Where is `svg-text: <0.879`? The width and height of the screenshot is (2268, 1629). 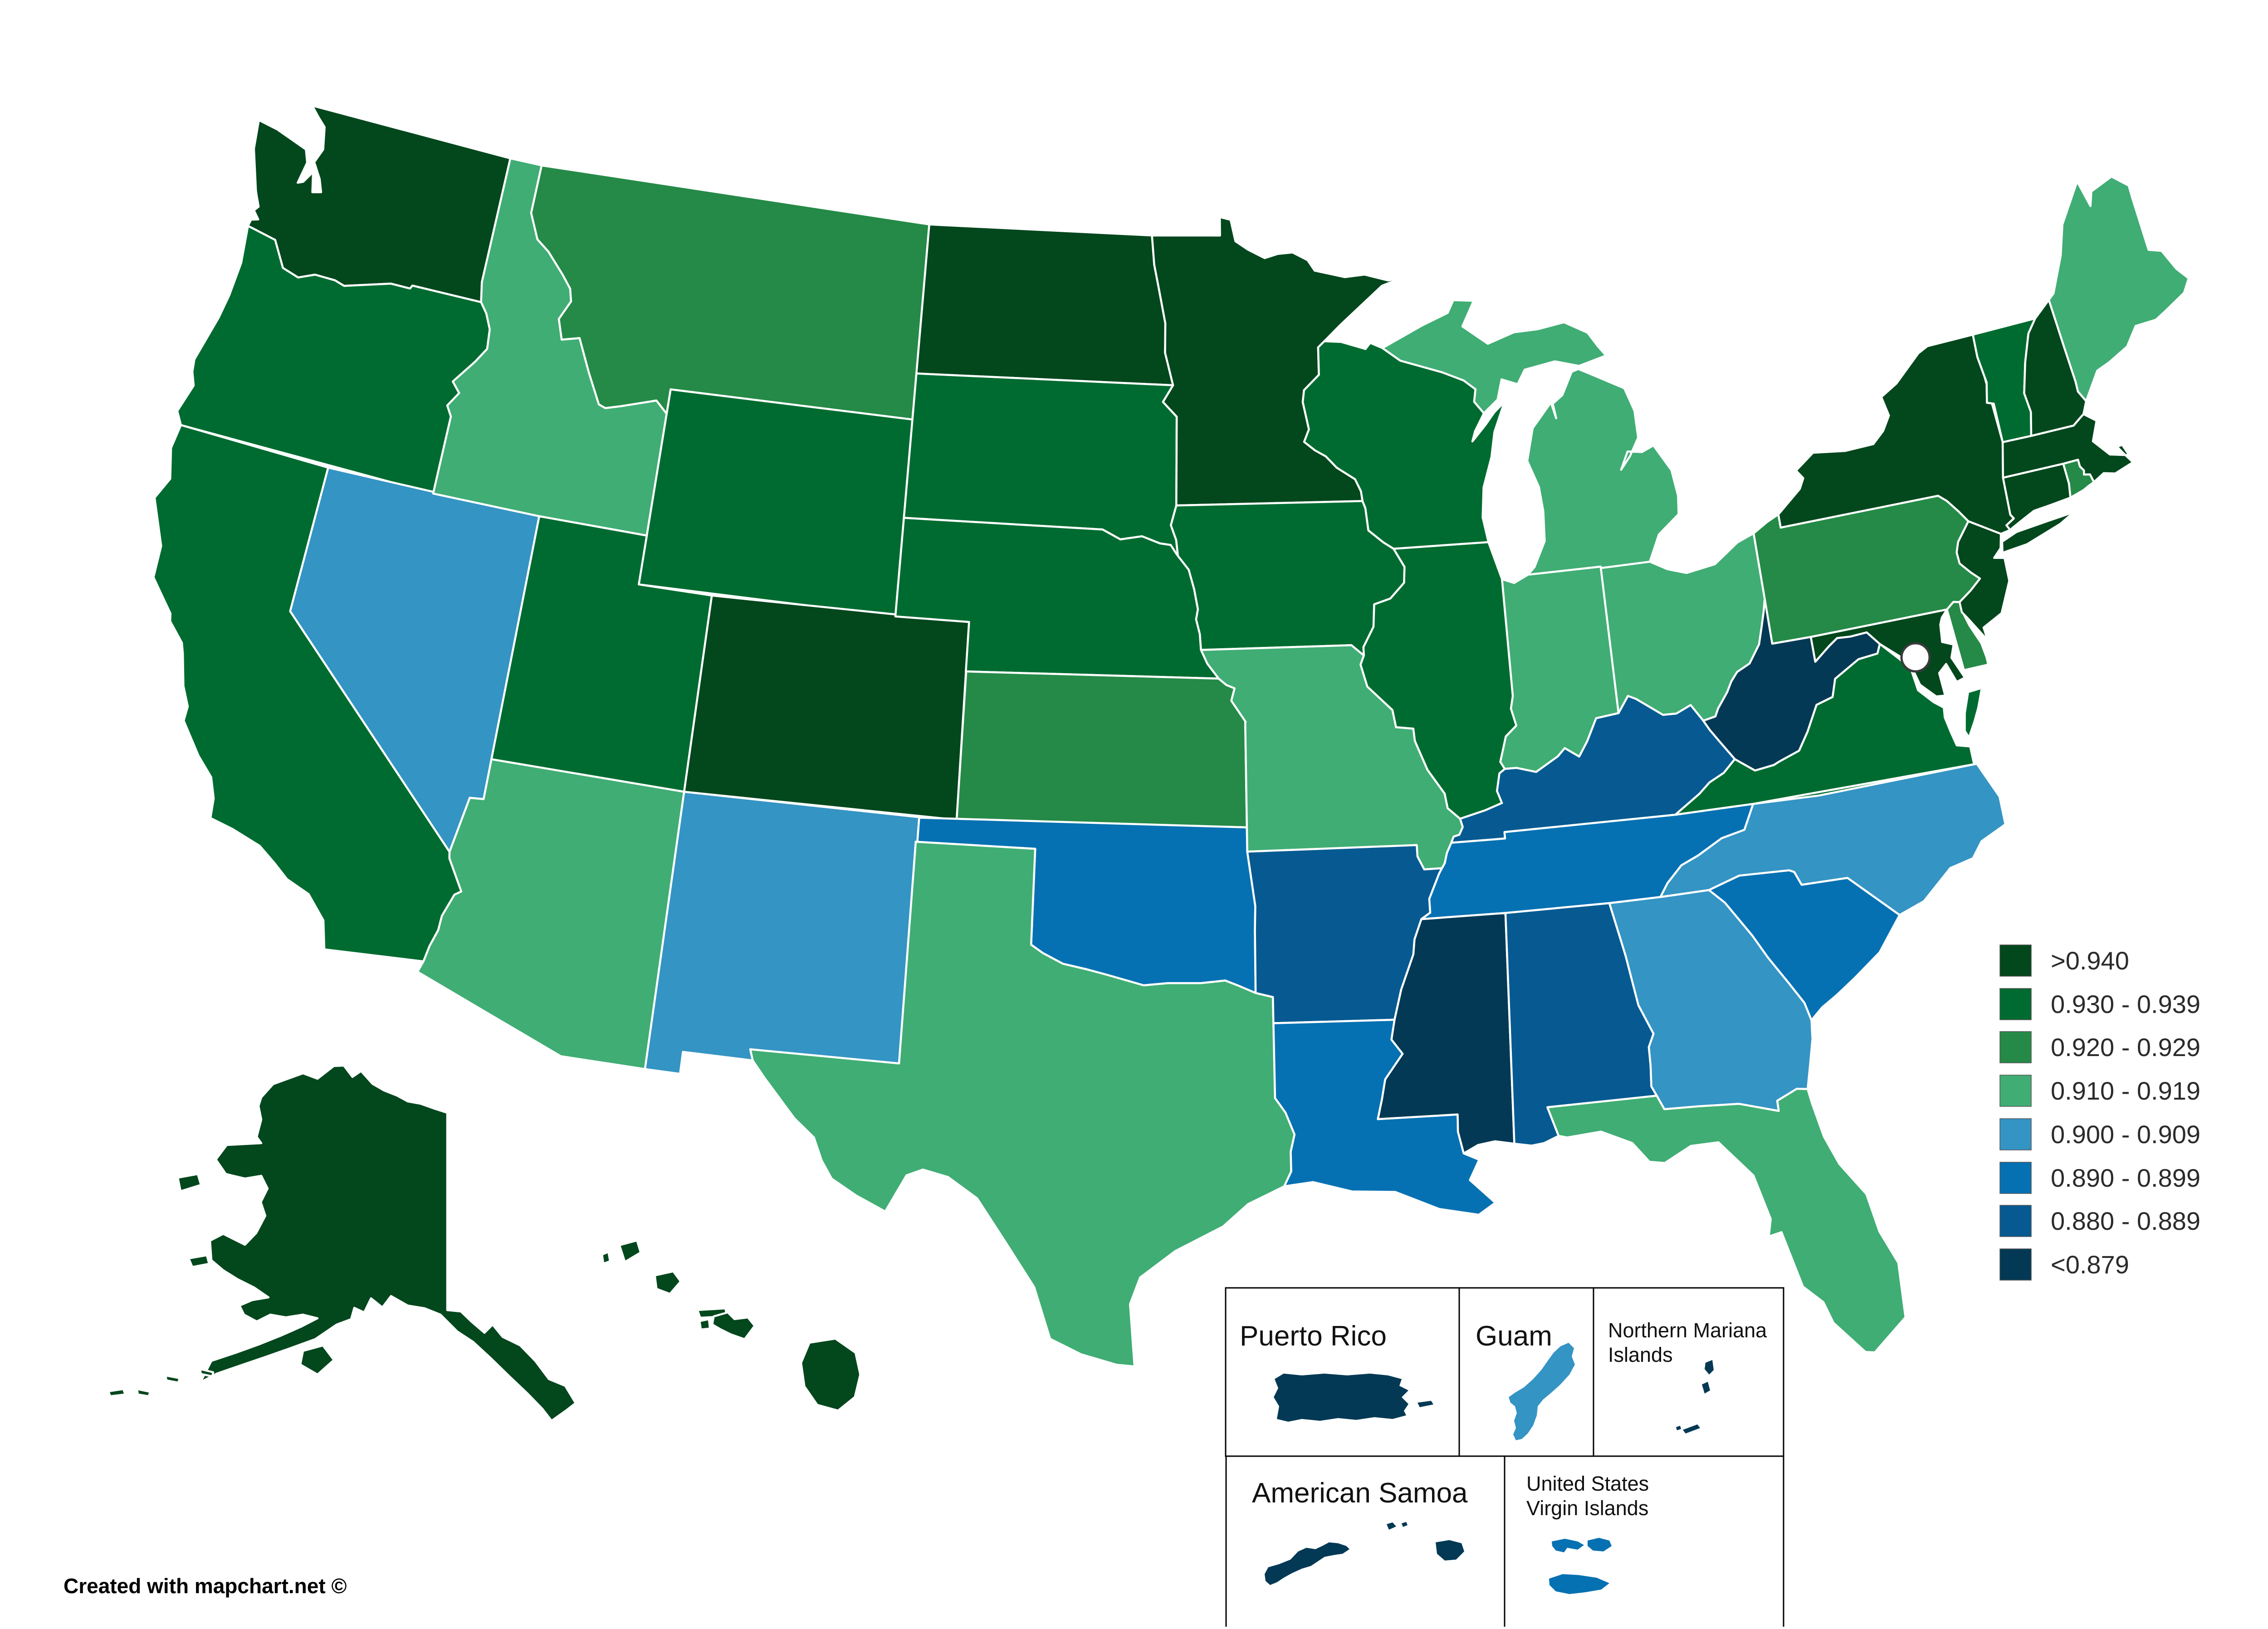 svg-text: <0.879 is located at coordinates (2090, 1264).